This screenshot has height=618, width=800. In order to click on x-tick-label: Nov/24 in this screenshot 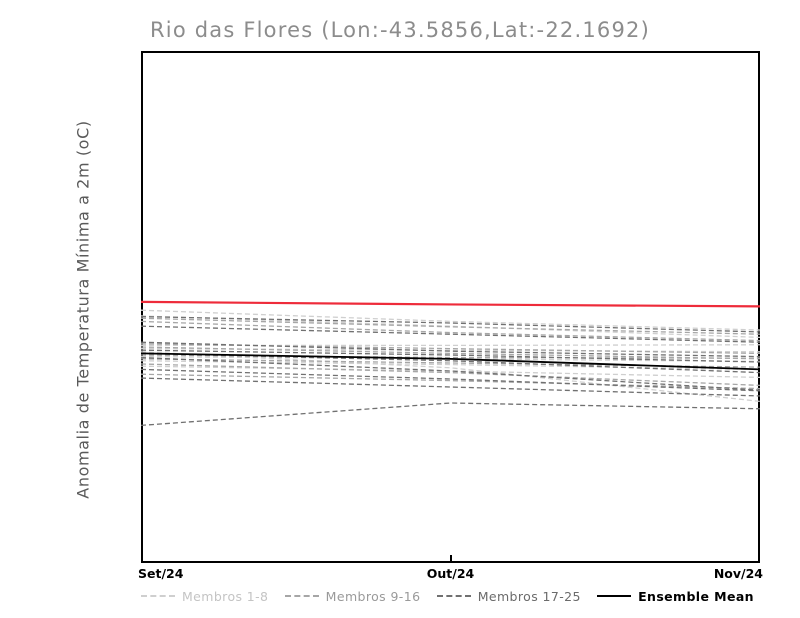, I will do `click(738, 573)`.